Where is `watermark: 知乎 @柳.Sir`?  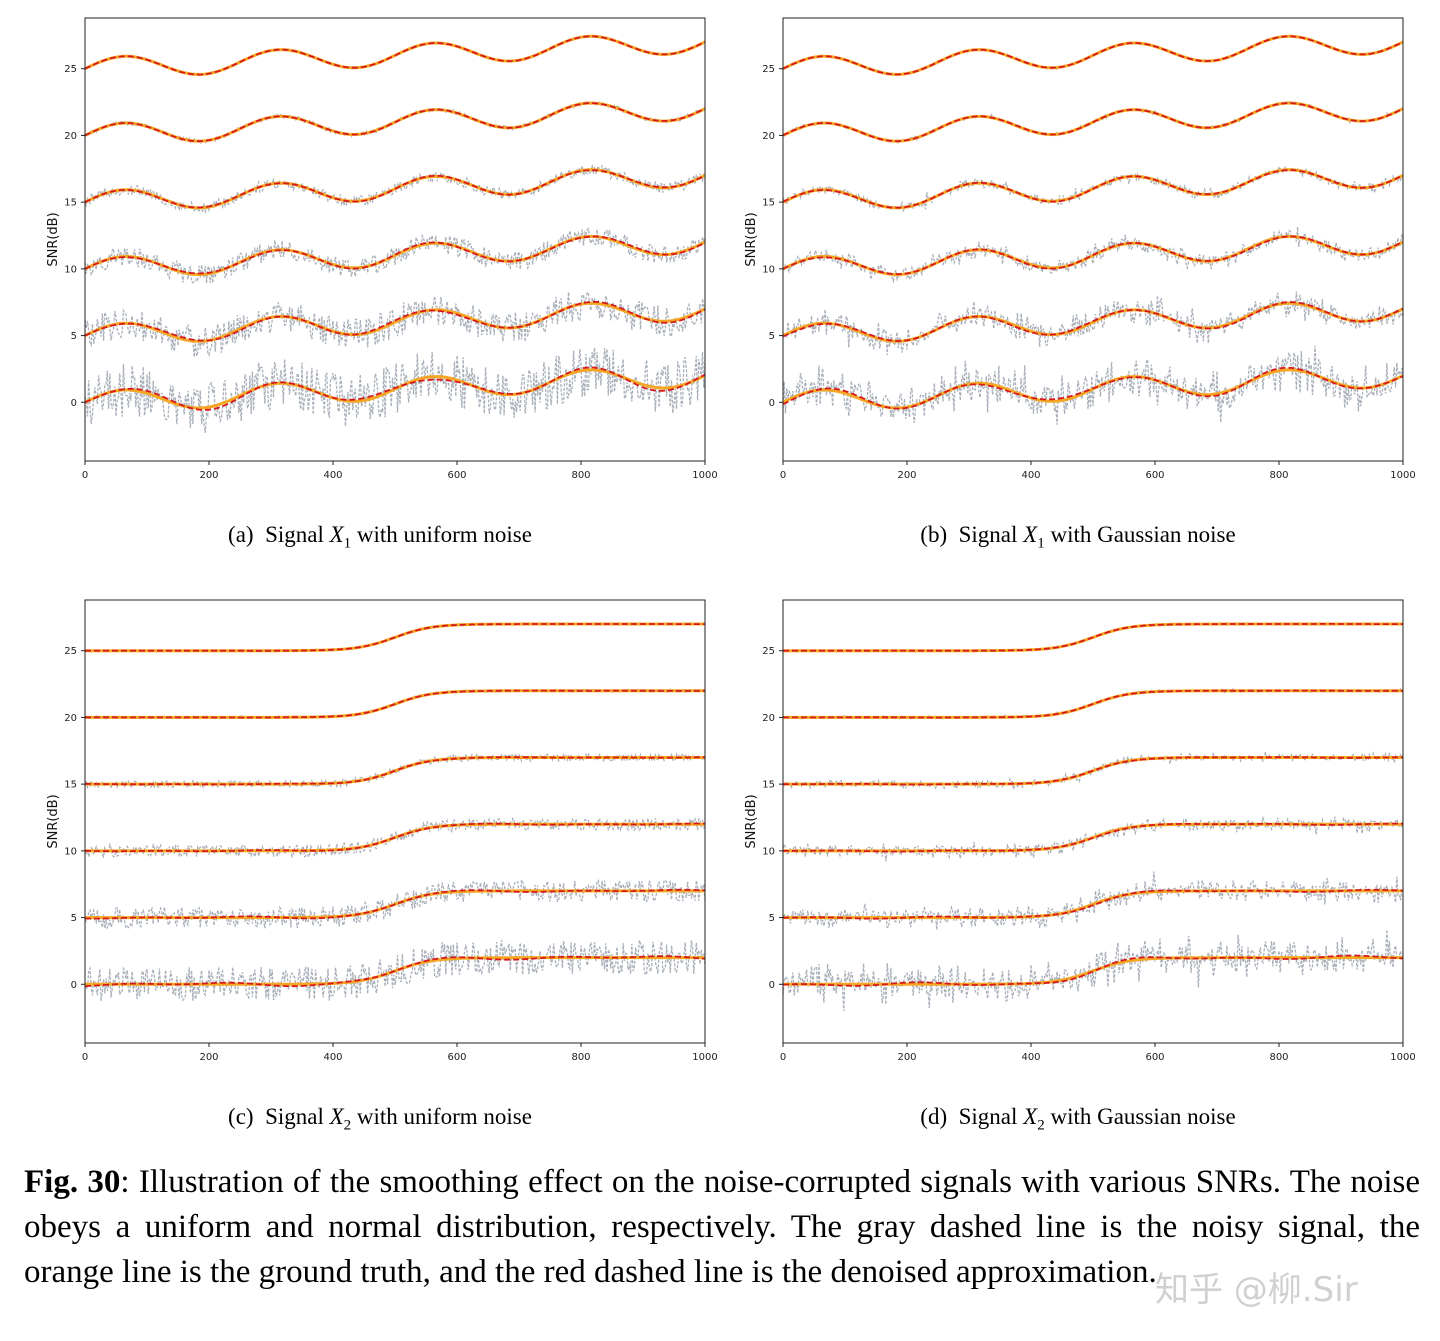
watermark: 知乎 @柳.Sir is located at coordinates (1256, 1290).